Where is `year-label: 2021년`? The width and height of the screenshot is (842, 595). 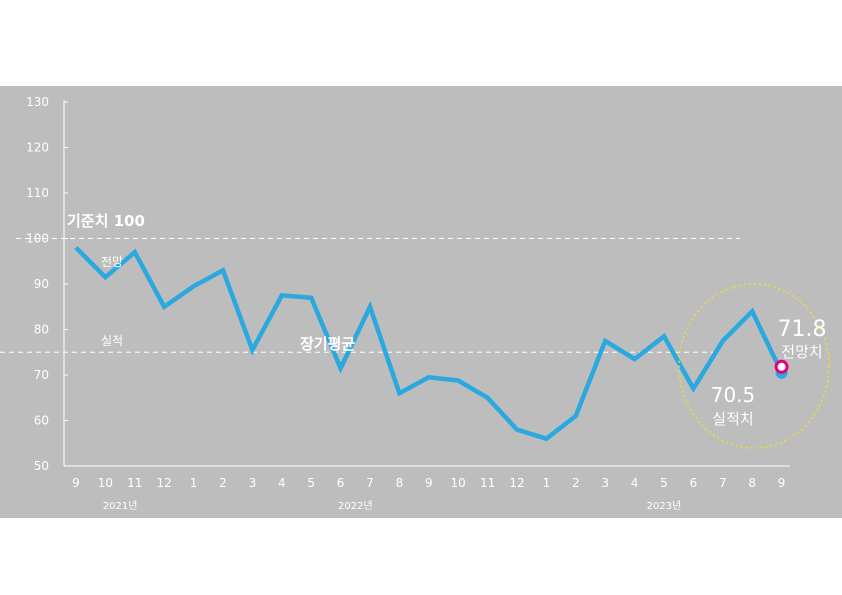
year-label: 2021년 is located at coordinates (120, 506).